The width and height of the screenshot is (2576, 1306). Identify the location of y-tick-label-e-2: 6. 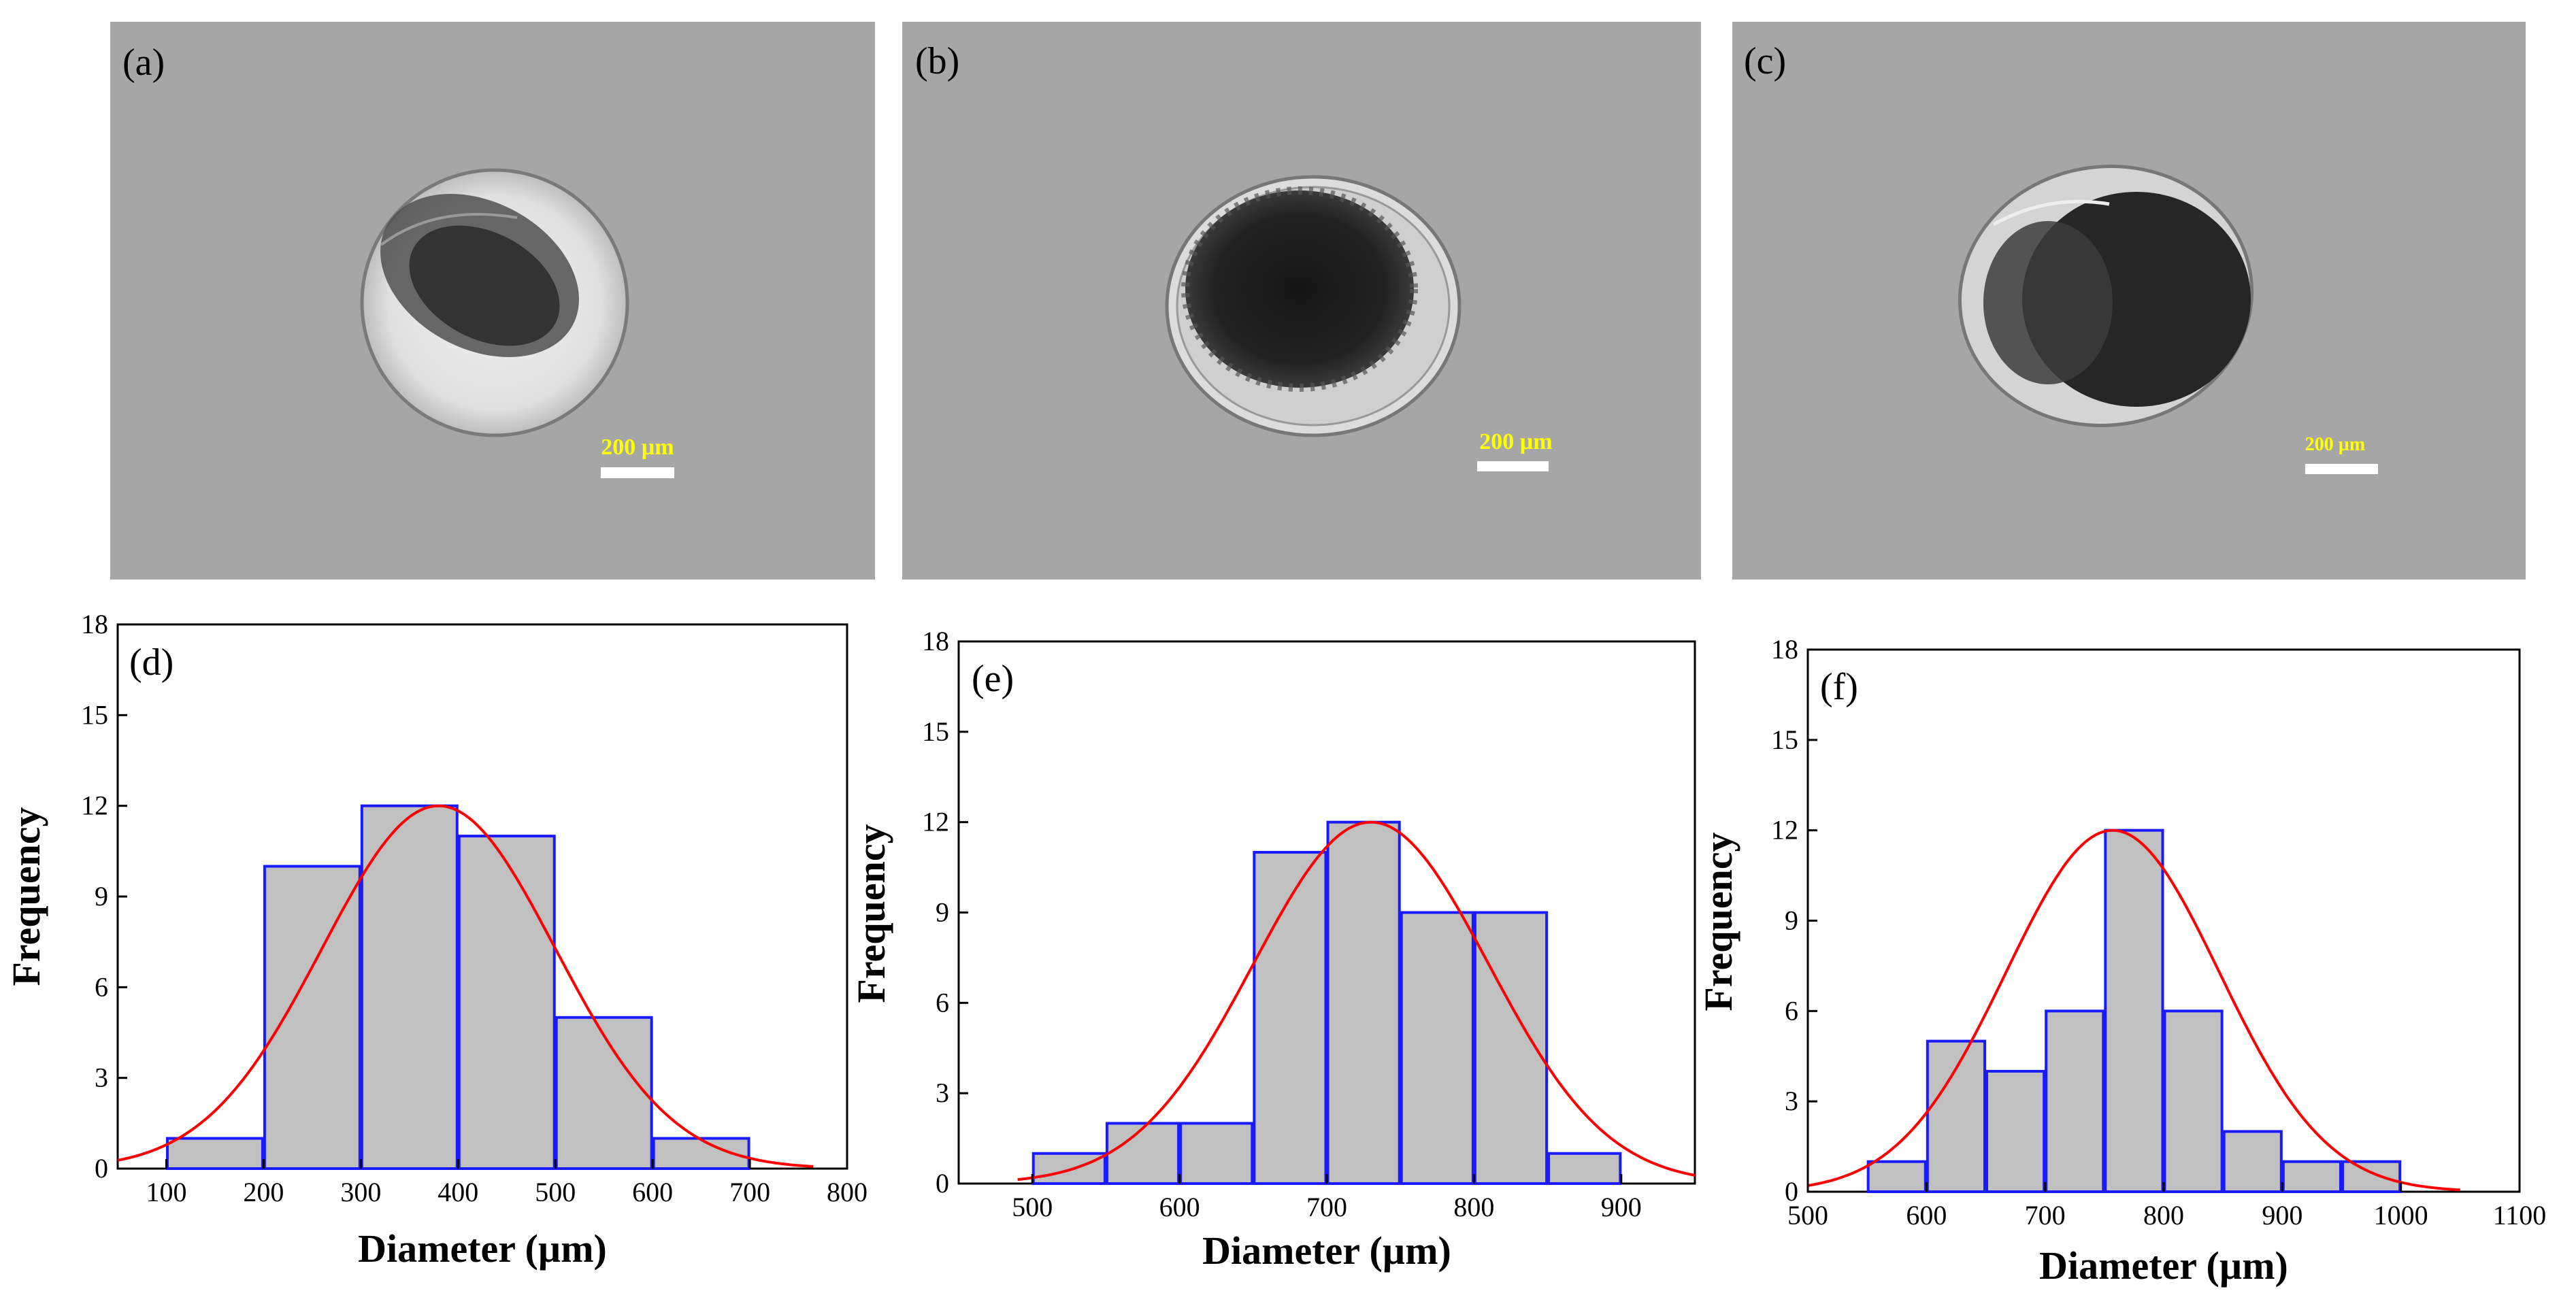
(942, 1002).